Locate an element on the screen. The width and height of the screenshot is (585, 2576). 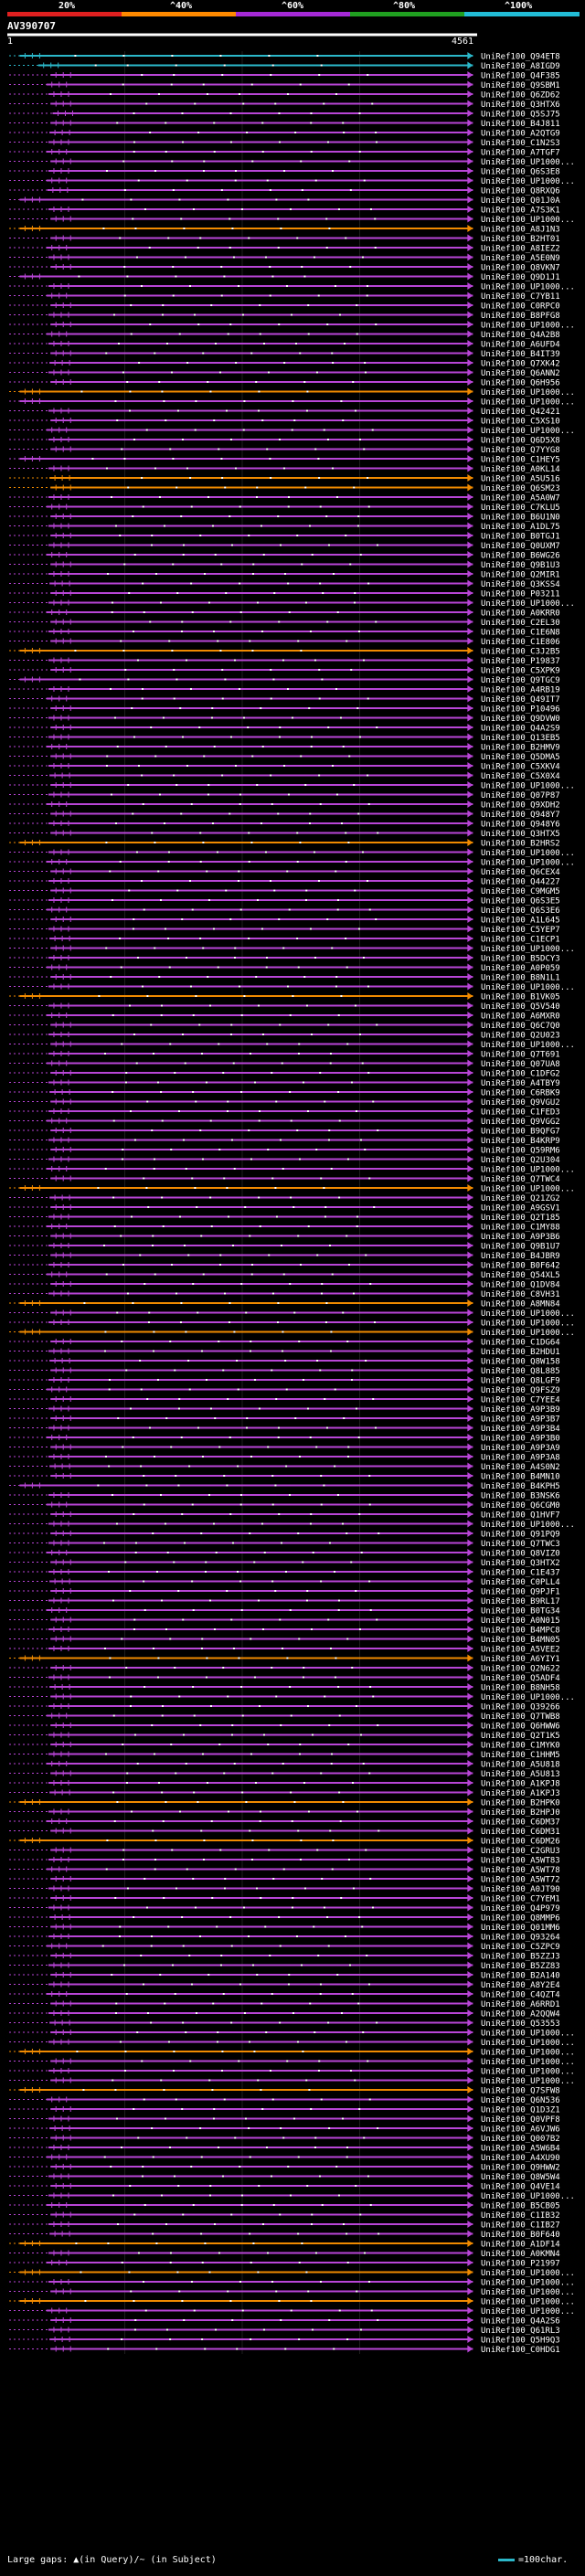
hit-row: UniRef100_A6UFD4 is located at coordinates (284, 345).